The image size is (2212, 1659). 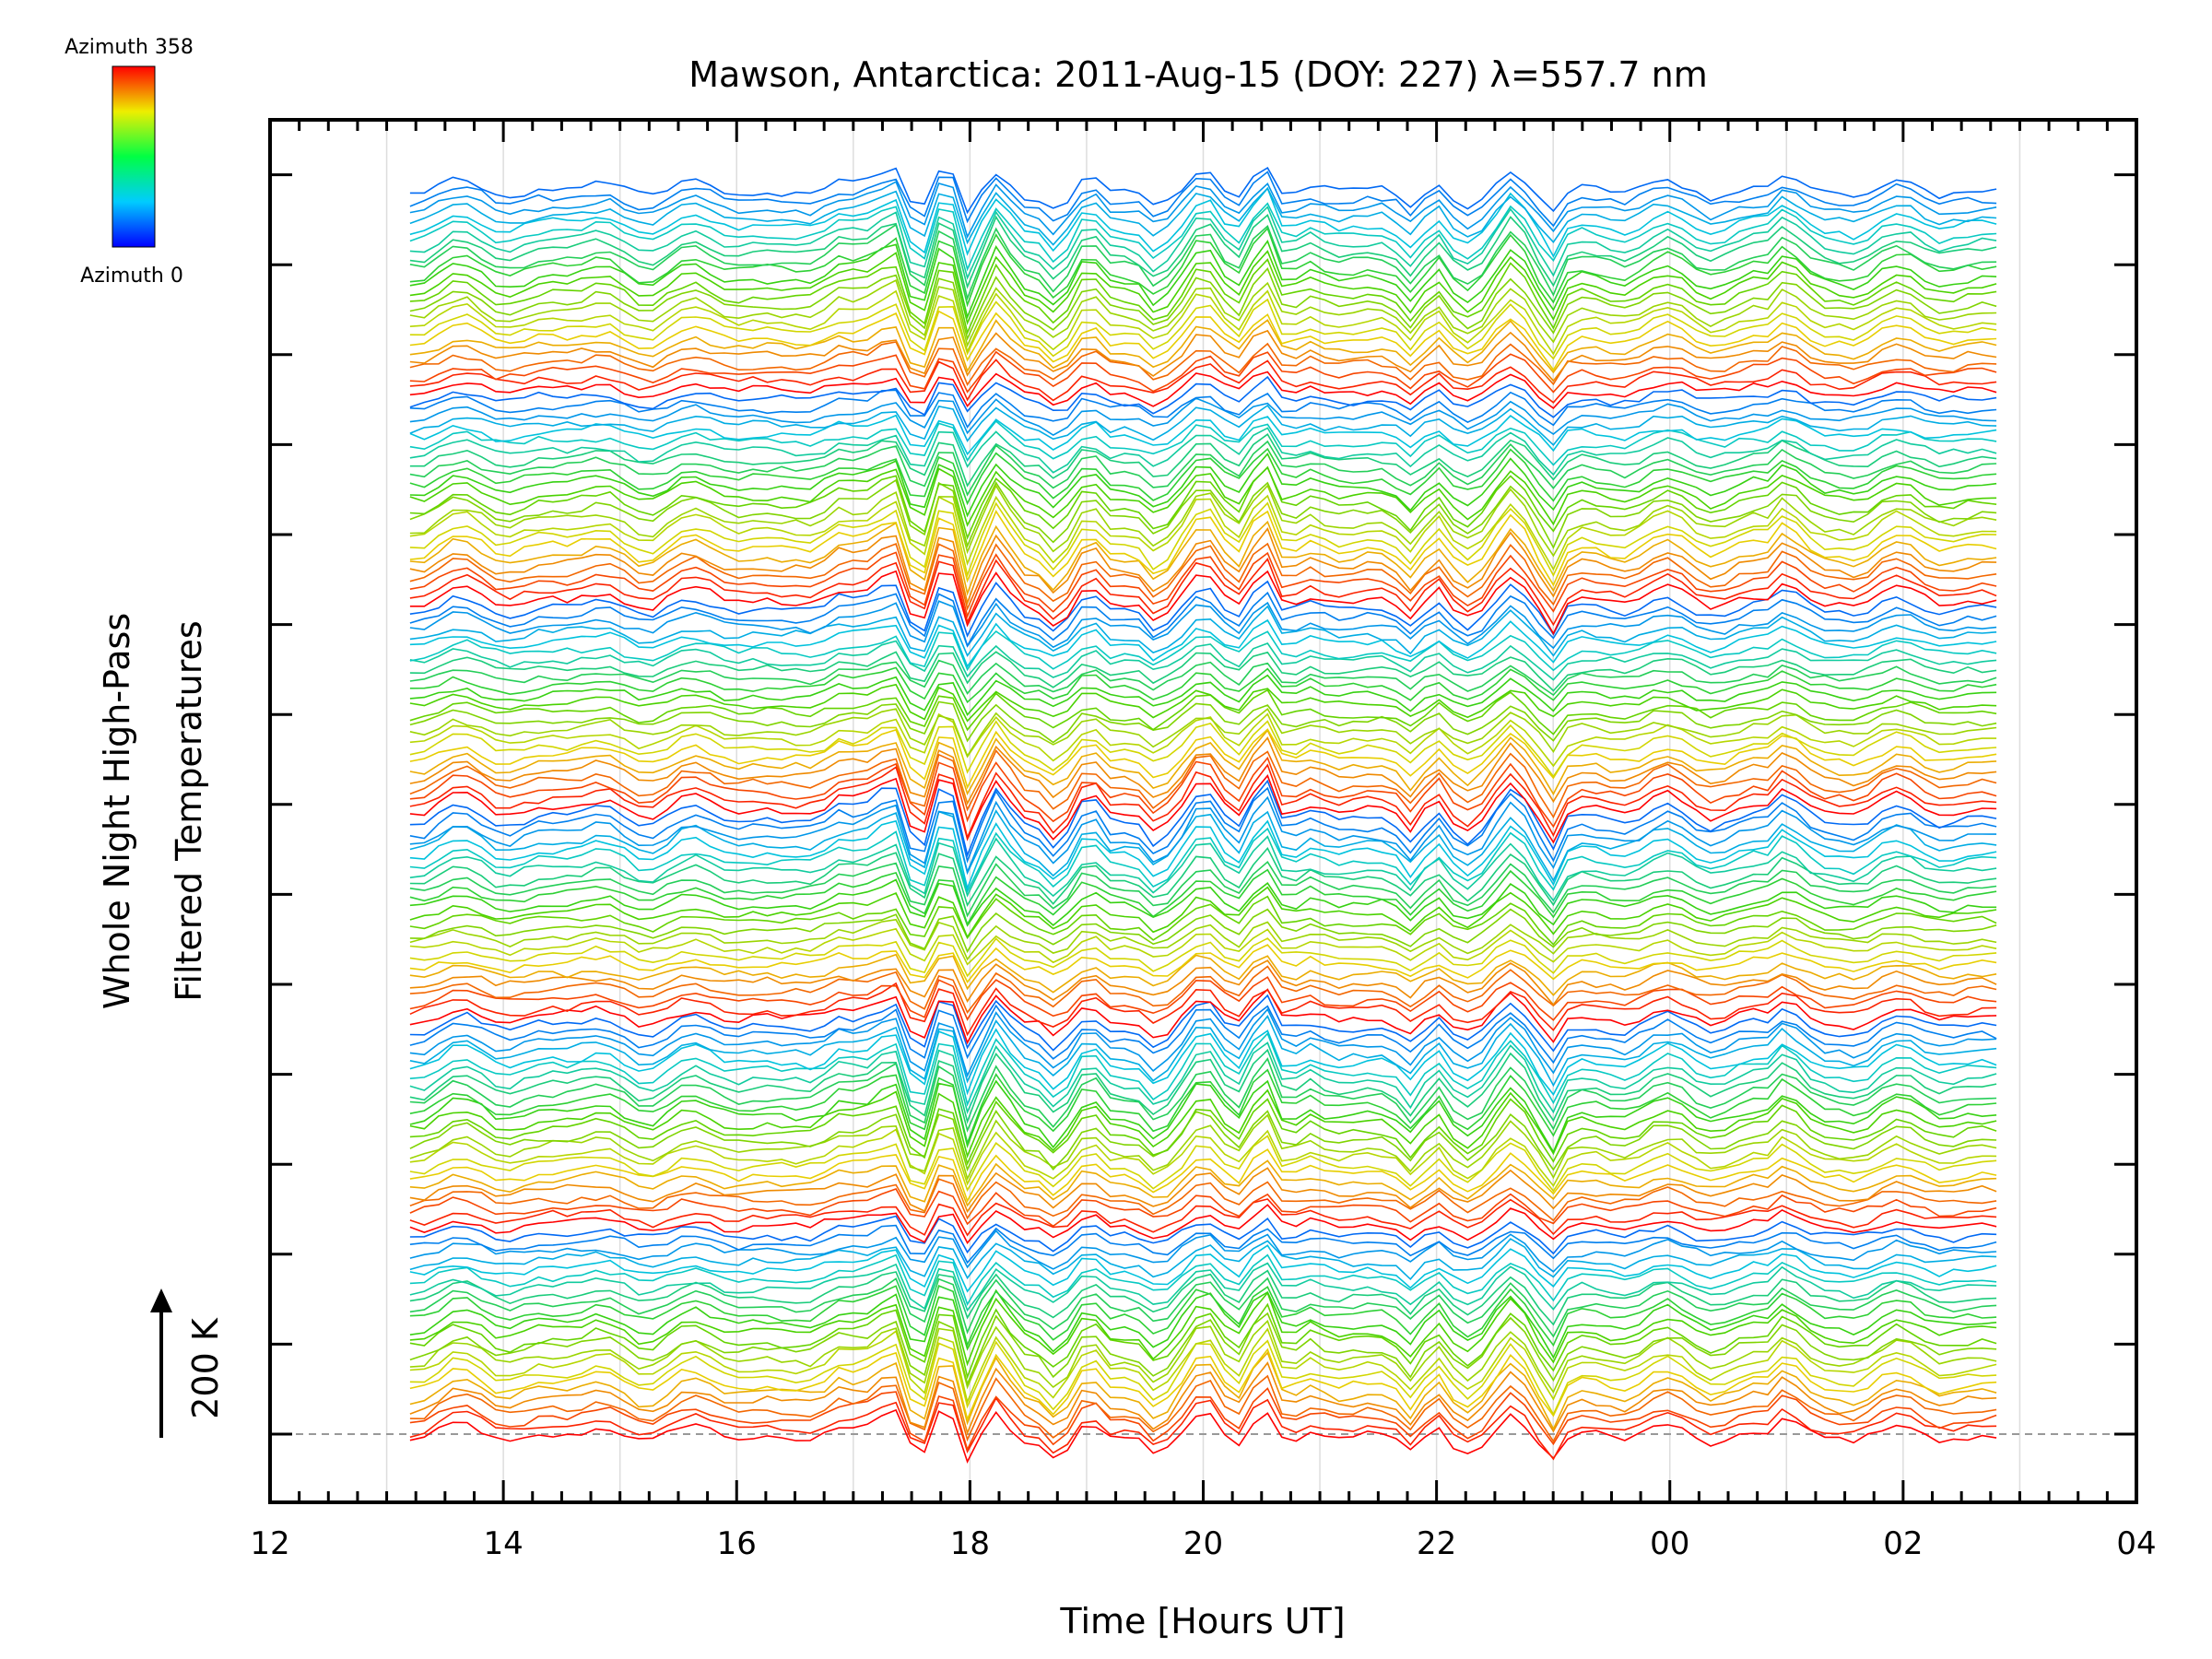 I want to click on x-tick-label: 02, so click(x=1903, y=1543).